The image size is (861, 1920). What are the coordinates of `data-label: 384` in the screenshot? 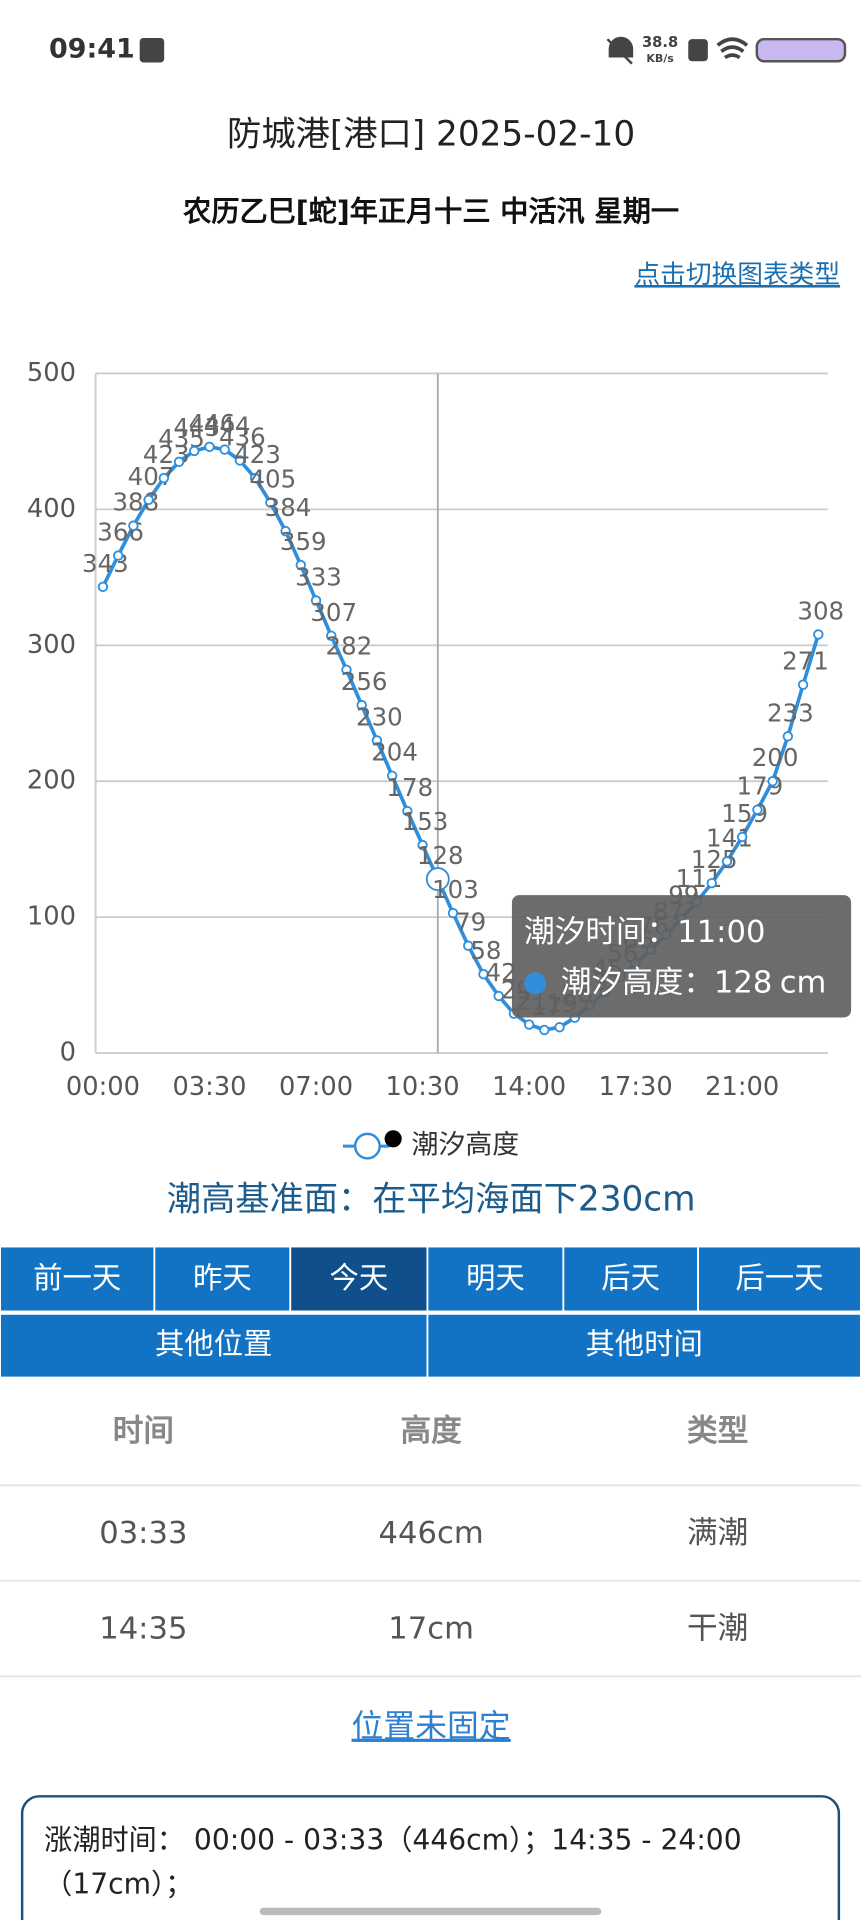 It's located at (288, 507).